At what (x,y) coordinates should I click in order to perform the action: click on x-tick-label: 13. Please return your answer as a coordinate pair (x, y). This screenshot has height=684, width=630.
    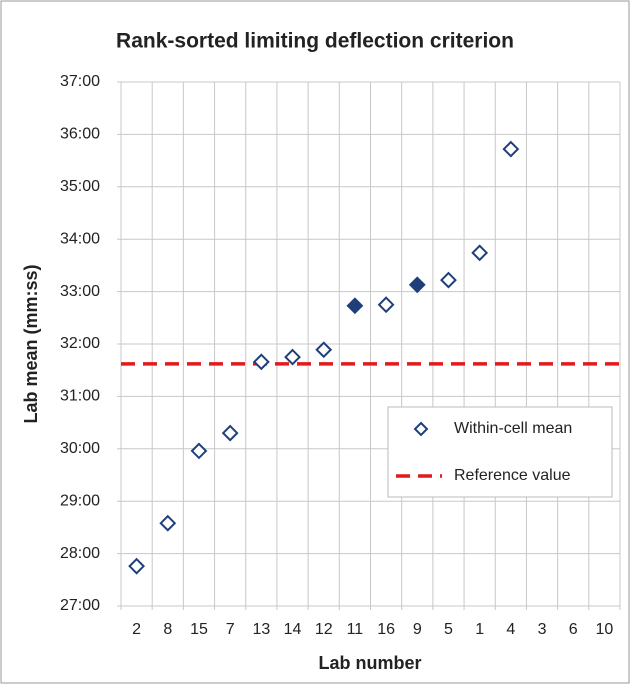
    Looking at the image, I should click on (261, 629).